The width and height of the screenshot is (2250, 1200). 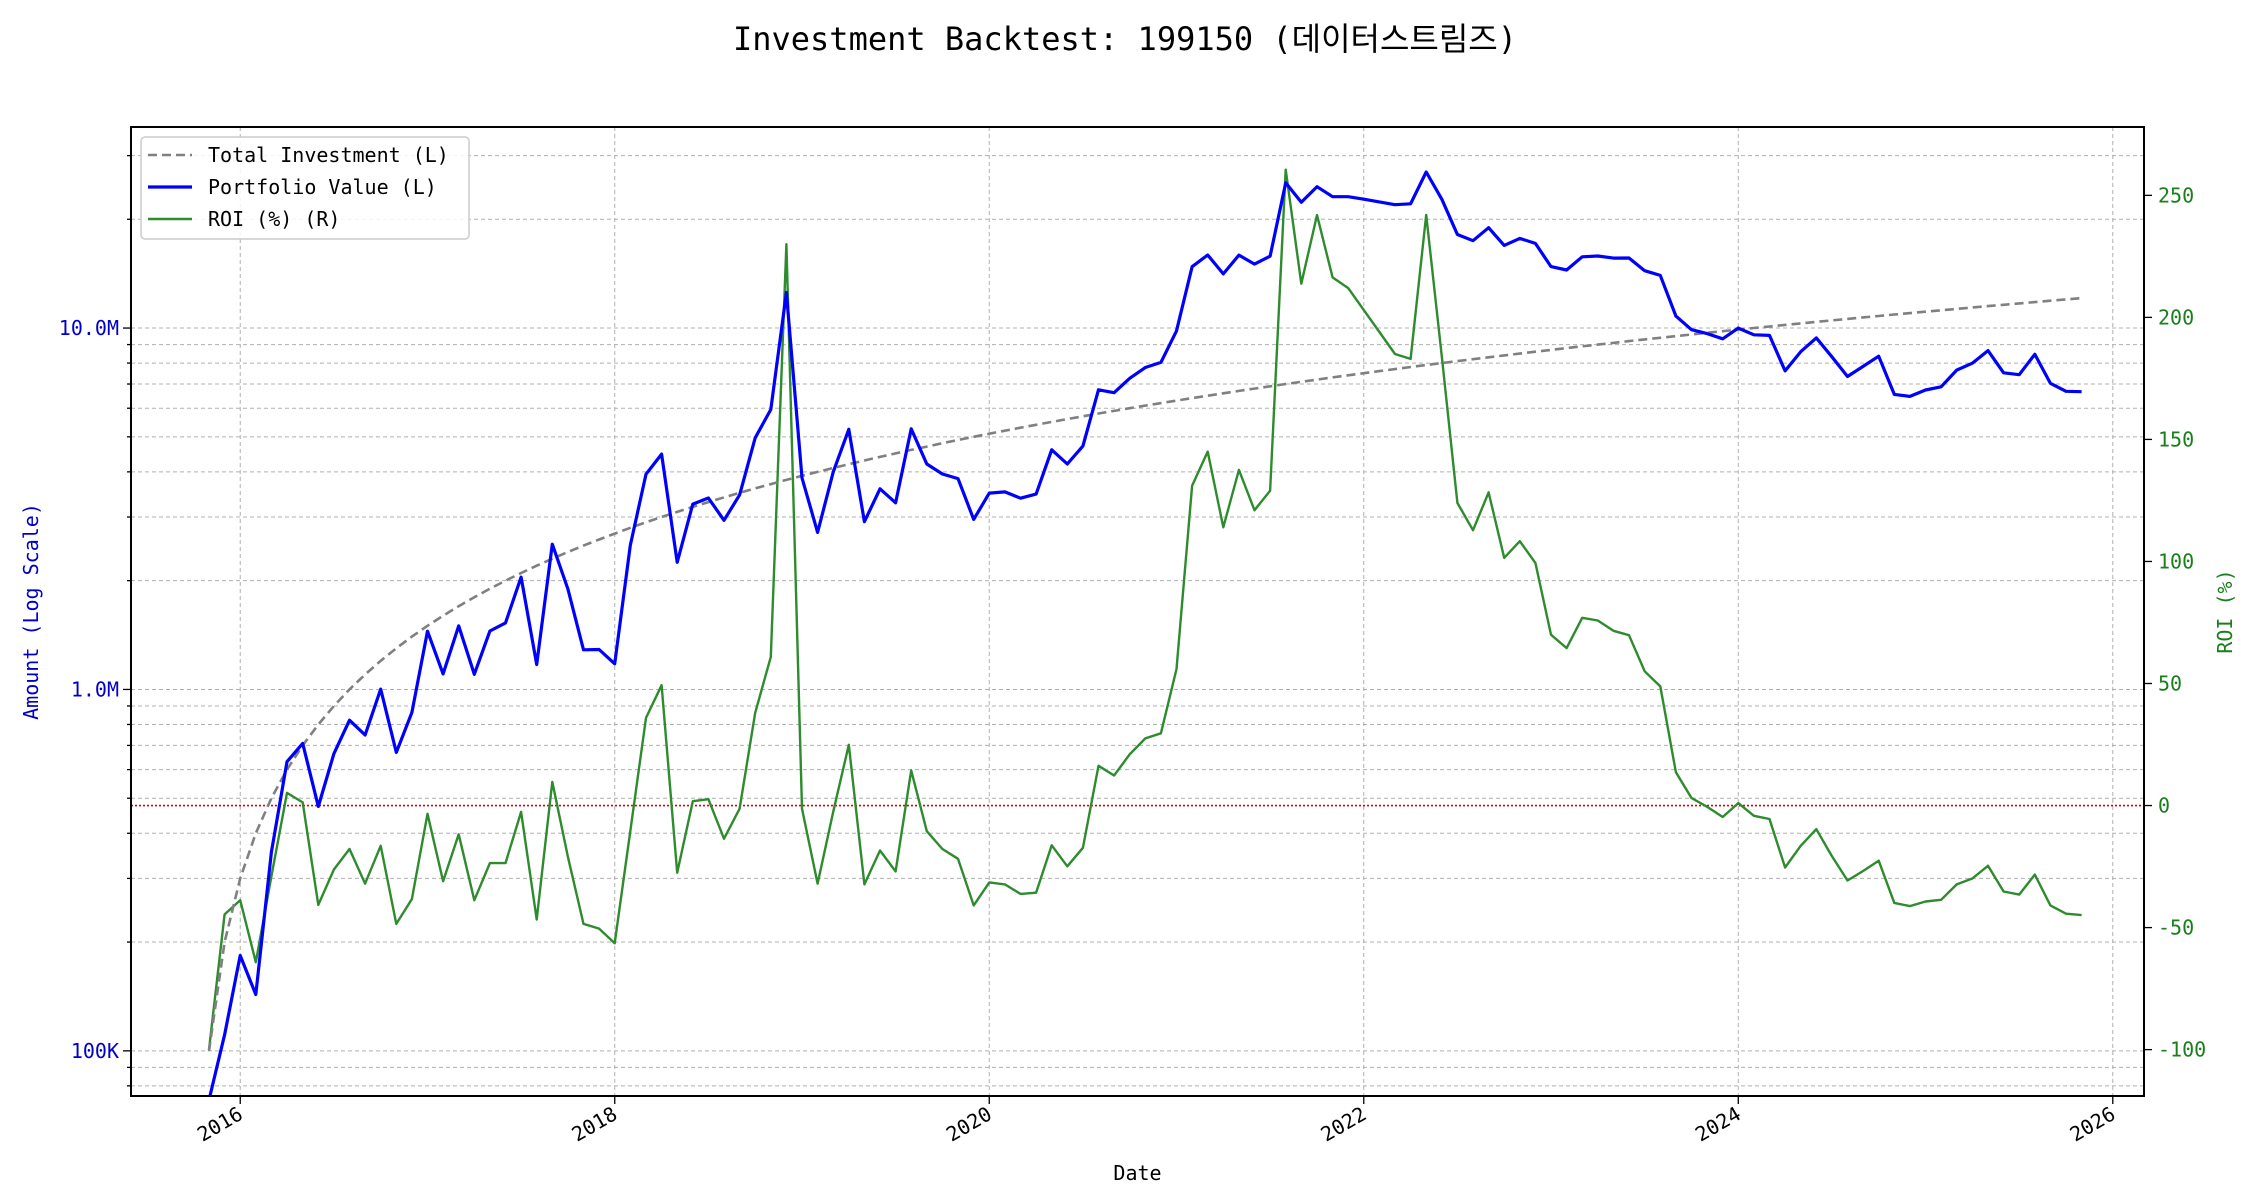 What do you see at coordinates (2176, 317) in the screenshot?
I see `y-right-tick-label: 200` at bounding box center [2176, 317].